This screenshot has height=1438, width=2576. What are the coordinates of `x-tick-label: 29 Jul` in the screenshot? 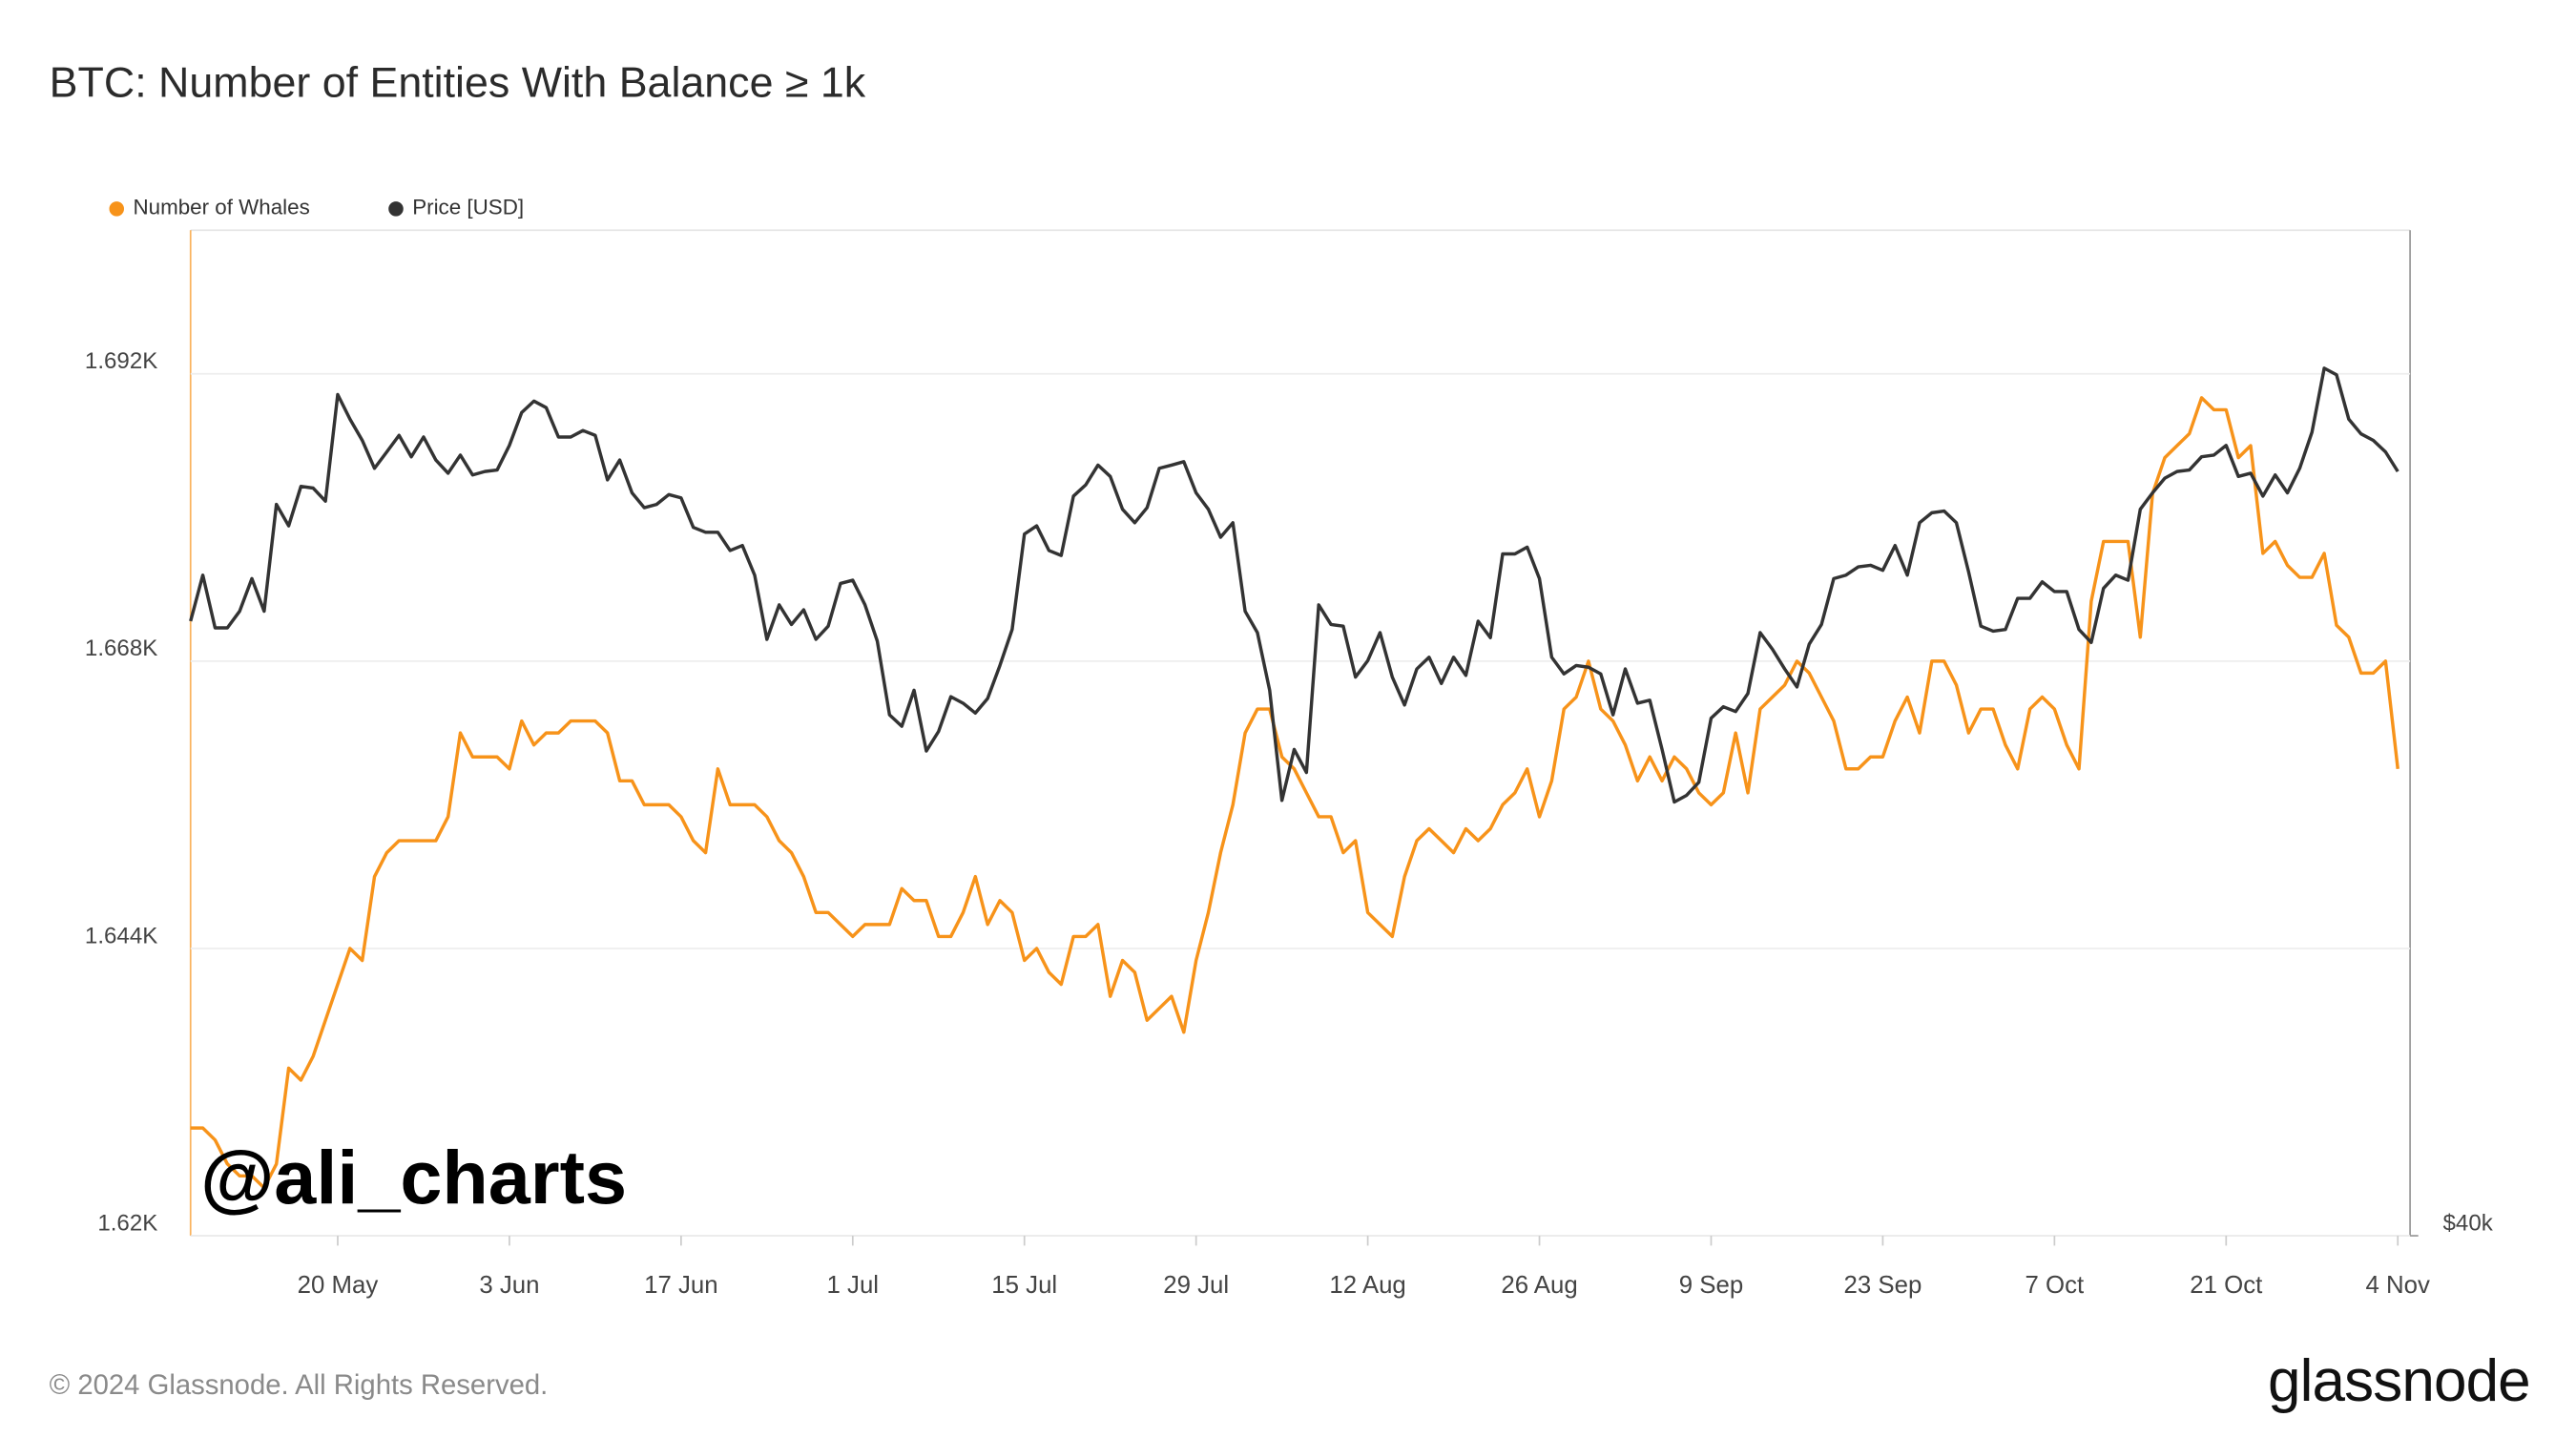 It's located at (1196, 1285).